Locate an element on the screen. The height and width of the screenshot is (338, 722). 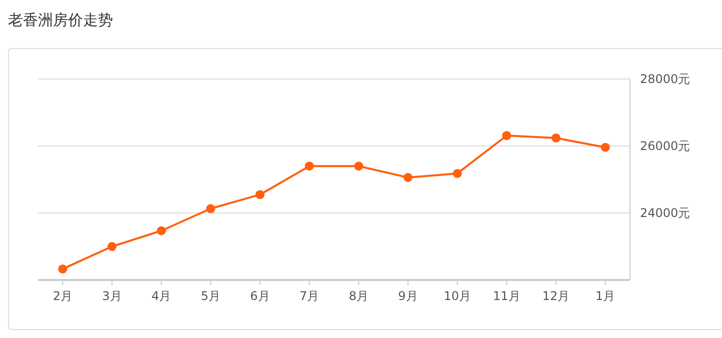
x-tick-label: 2月 is located at coordinates (62, 296).